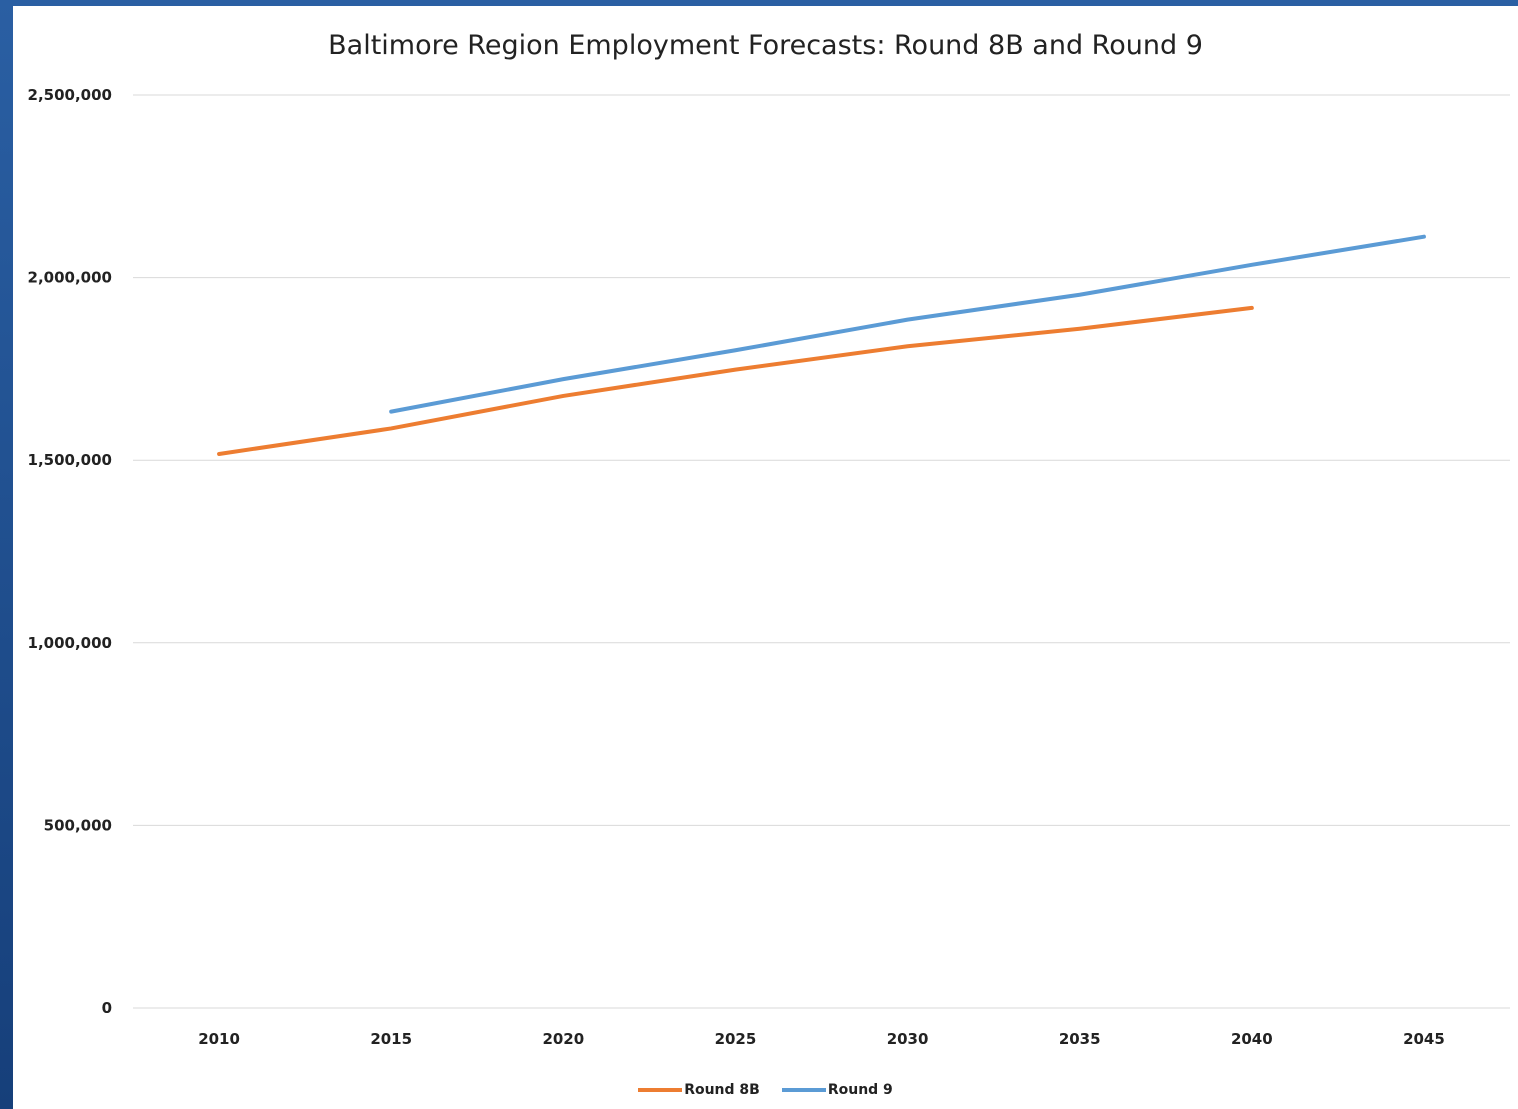 This screenshot has height=1109, width=1518. I want to click on x-tick-label: 2010, so click(219, 1039).